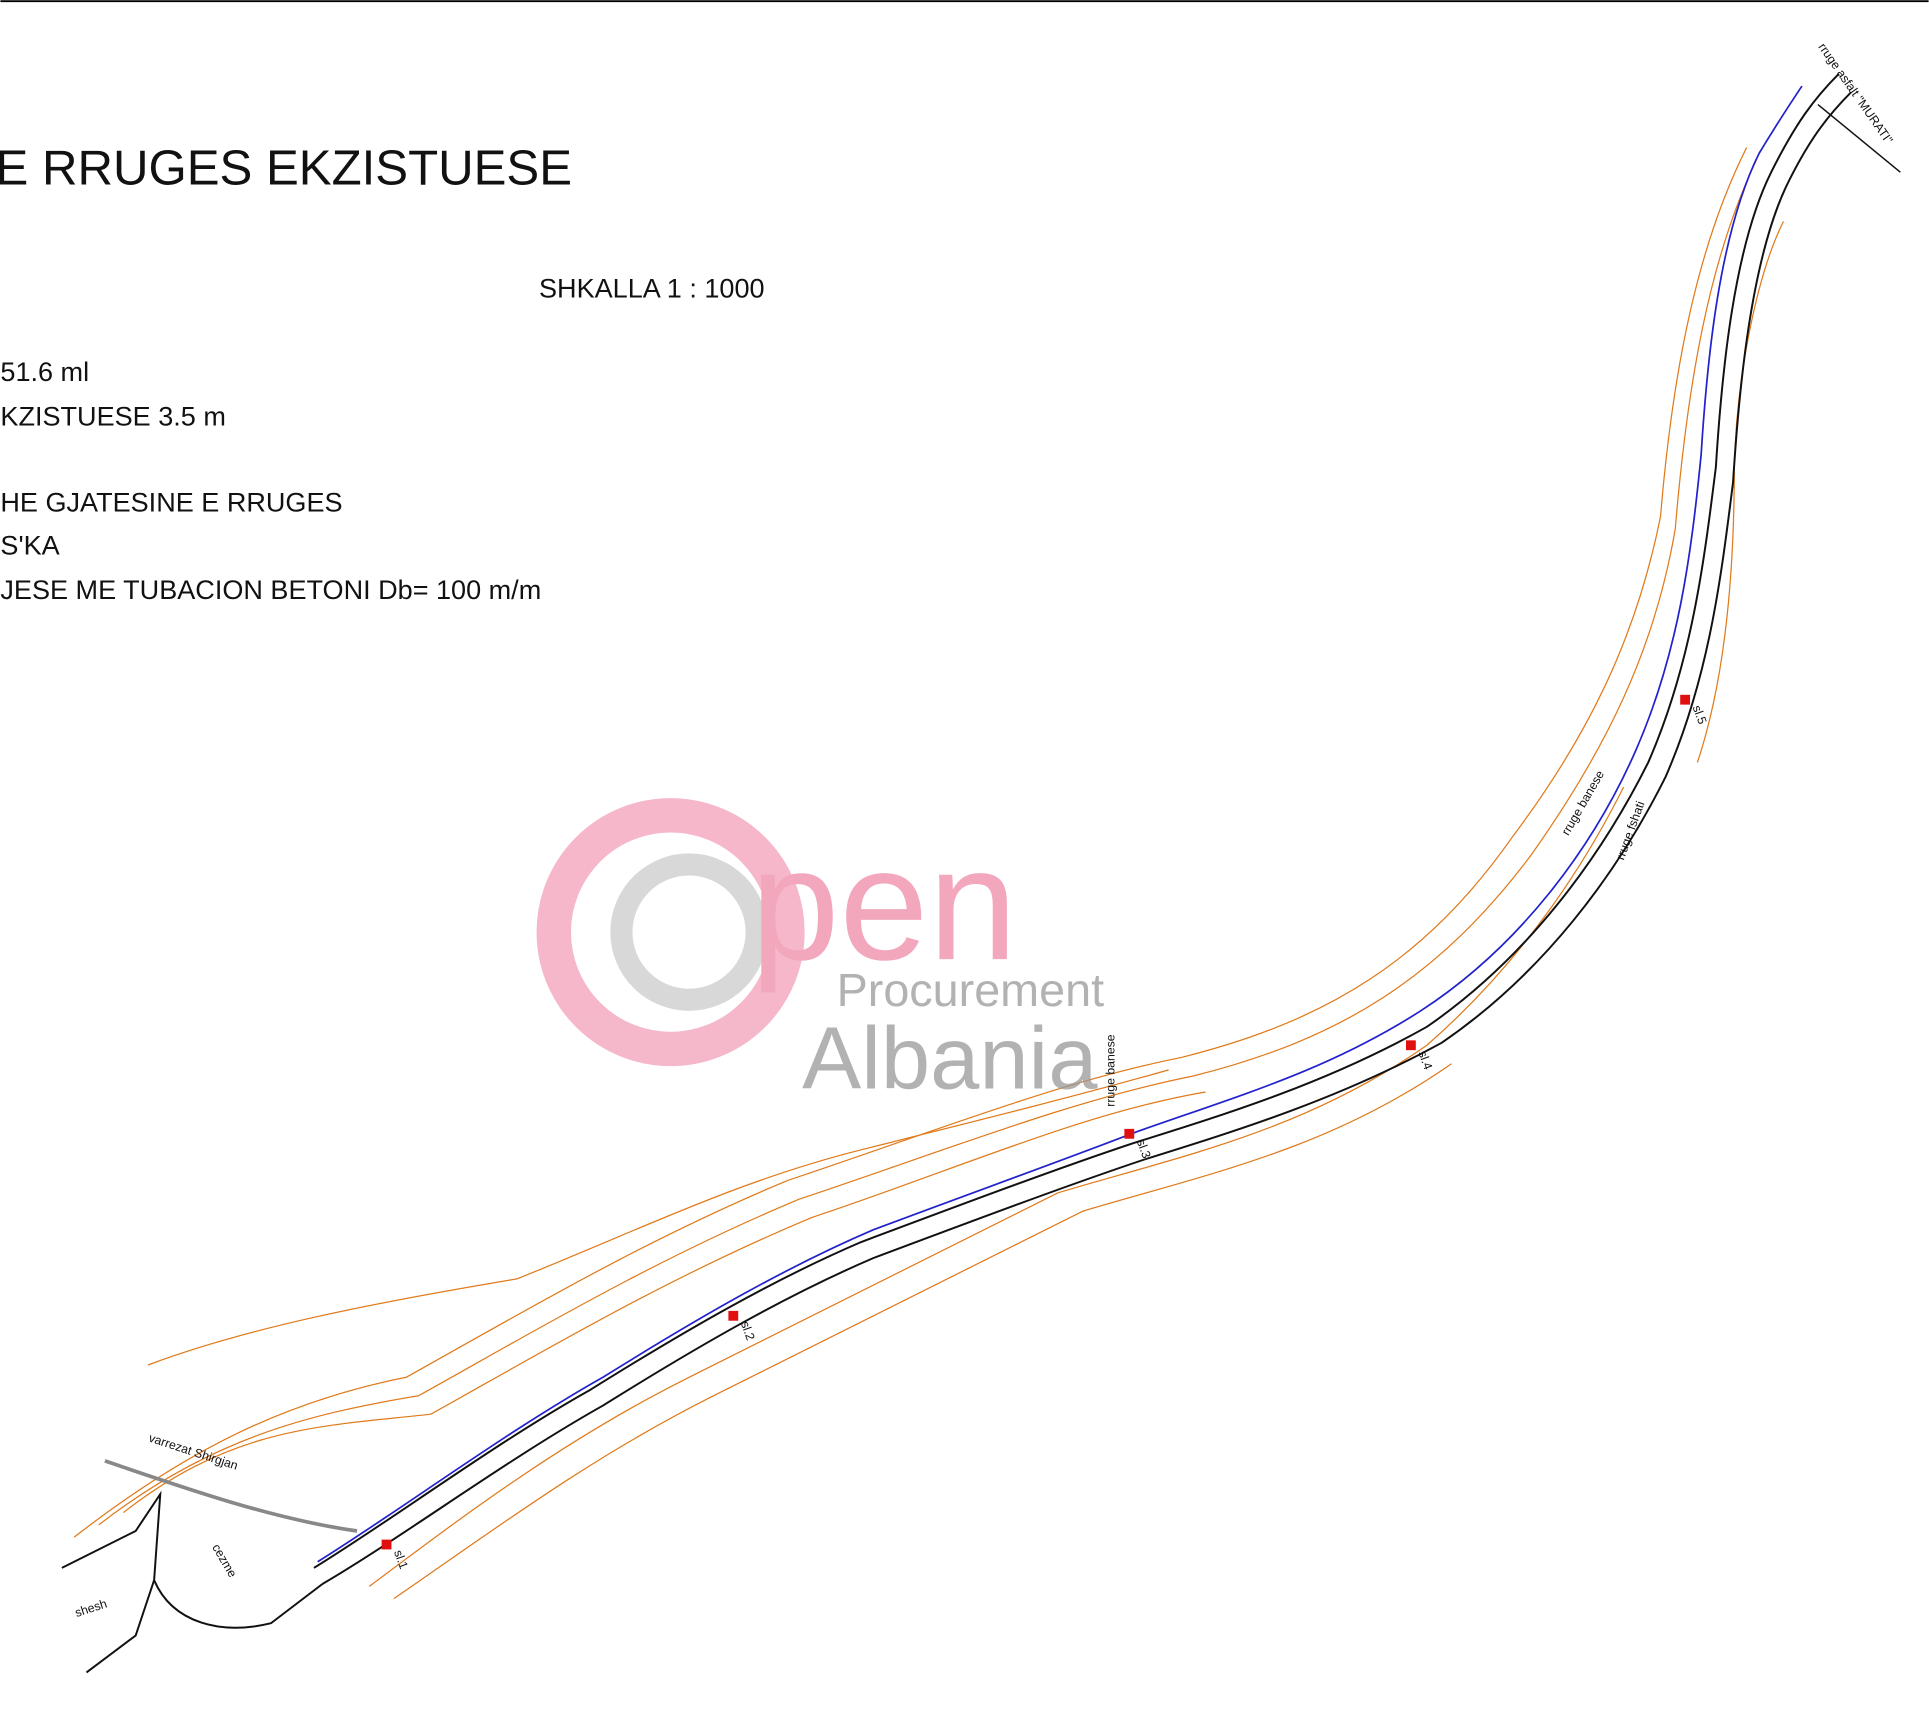 This screenshot has height=1713, width=1929. What do you see at coordinates (171, 503) in the screenshot?
I see `note: HE GJATESINE E RRUGES` at bounding box center [171, 503].